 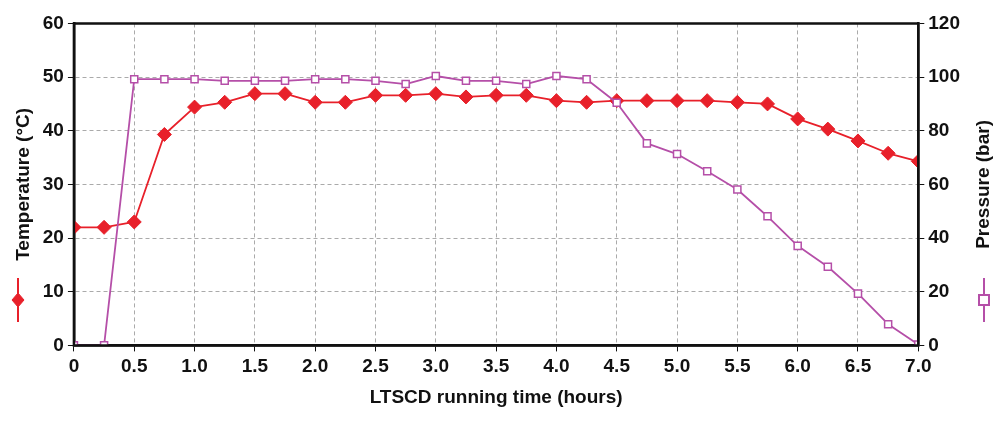 What do you see at coordinates (53, 290) in the screenshot?
I see `y-tick-label: 10` at bounding box center [53, 290].